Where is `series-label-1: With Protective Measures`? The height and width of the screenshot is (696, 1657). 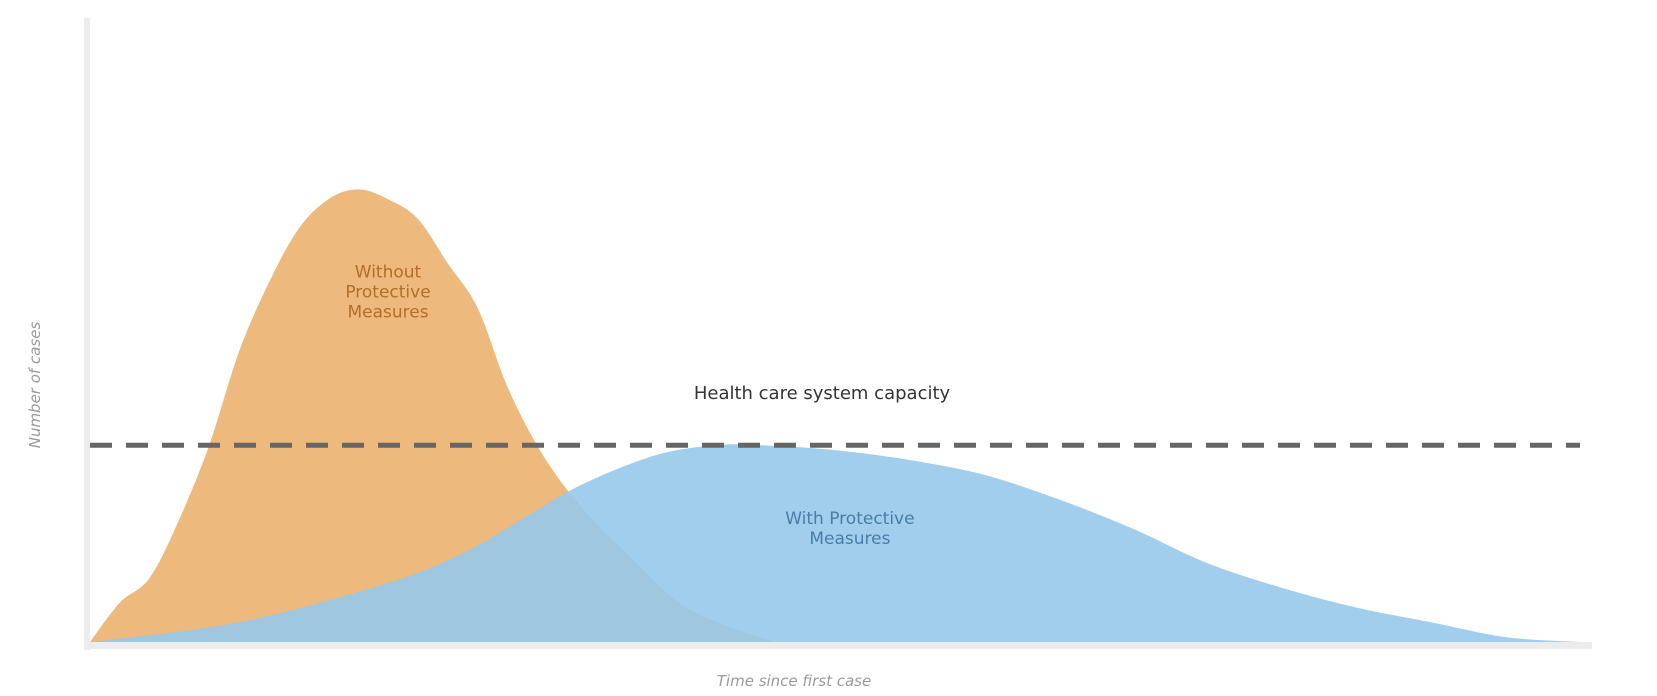 series-label-1: With Protective Measures is located at coordinates (849, 529).